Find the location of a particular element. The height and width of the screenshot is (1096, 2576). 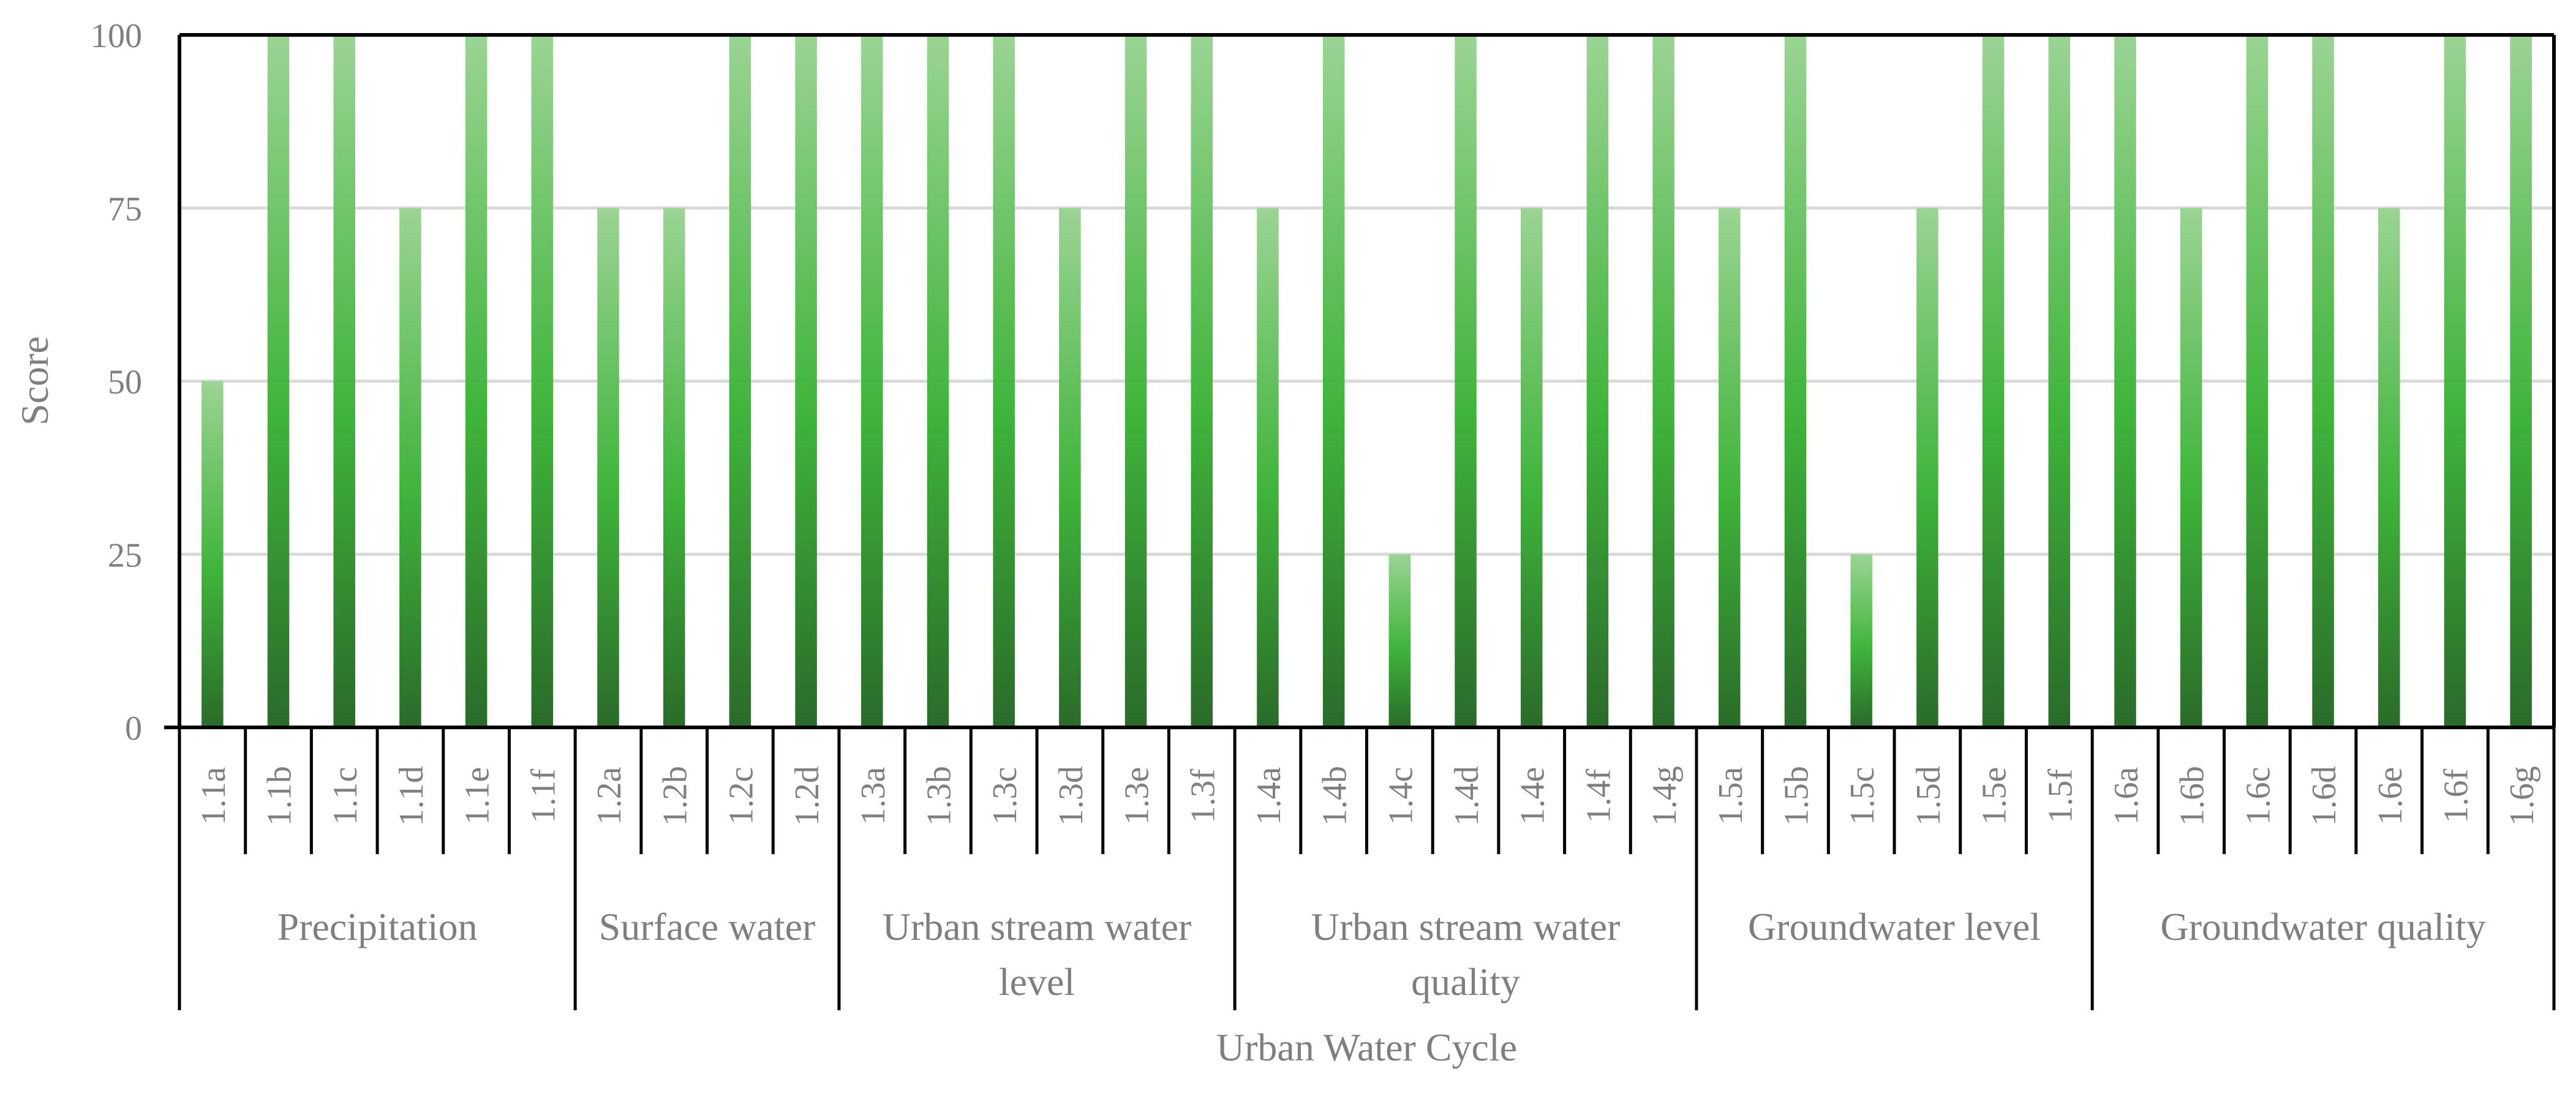

x-category-label: 1.2d is located at coordinates (807, 796).